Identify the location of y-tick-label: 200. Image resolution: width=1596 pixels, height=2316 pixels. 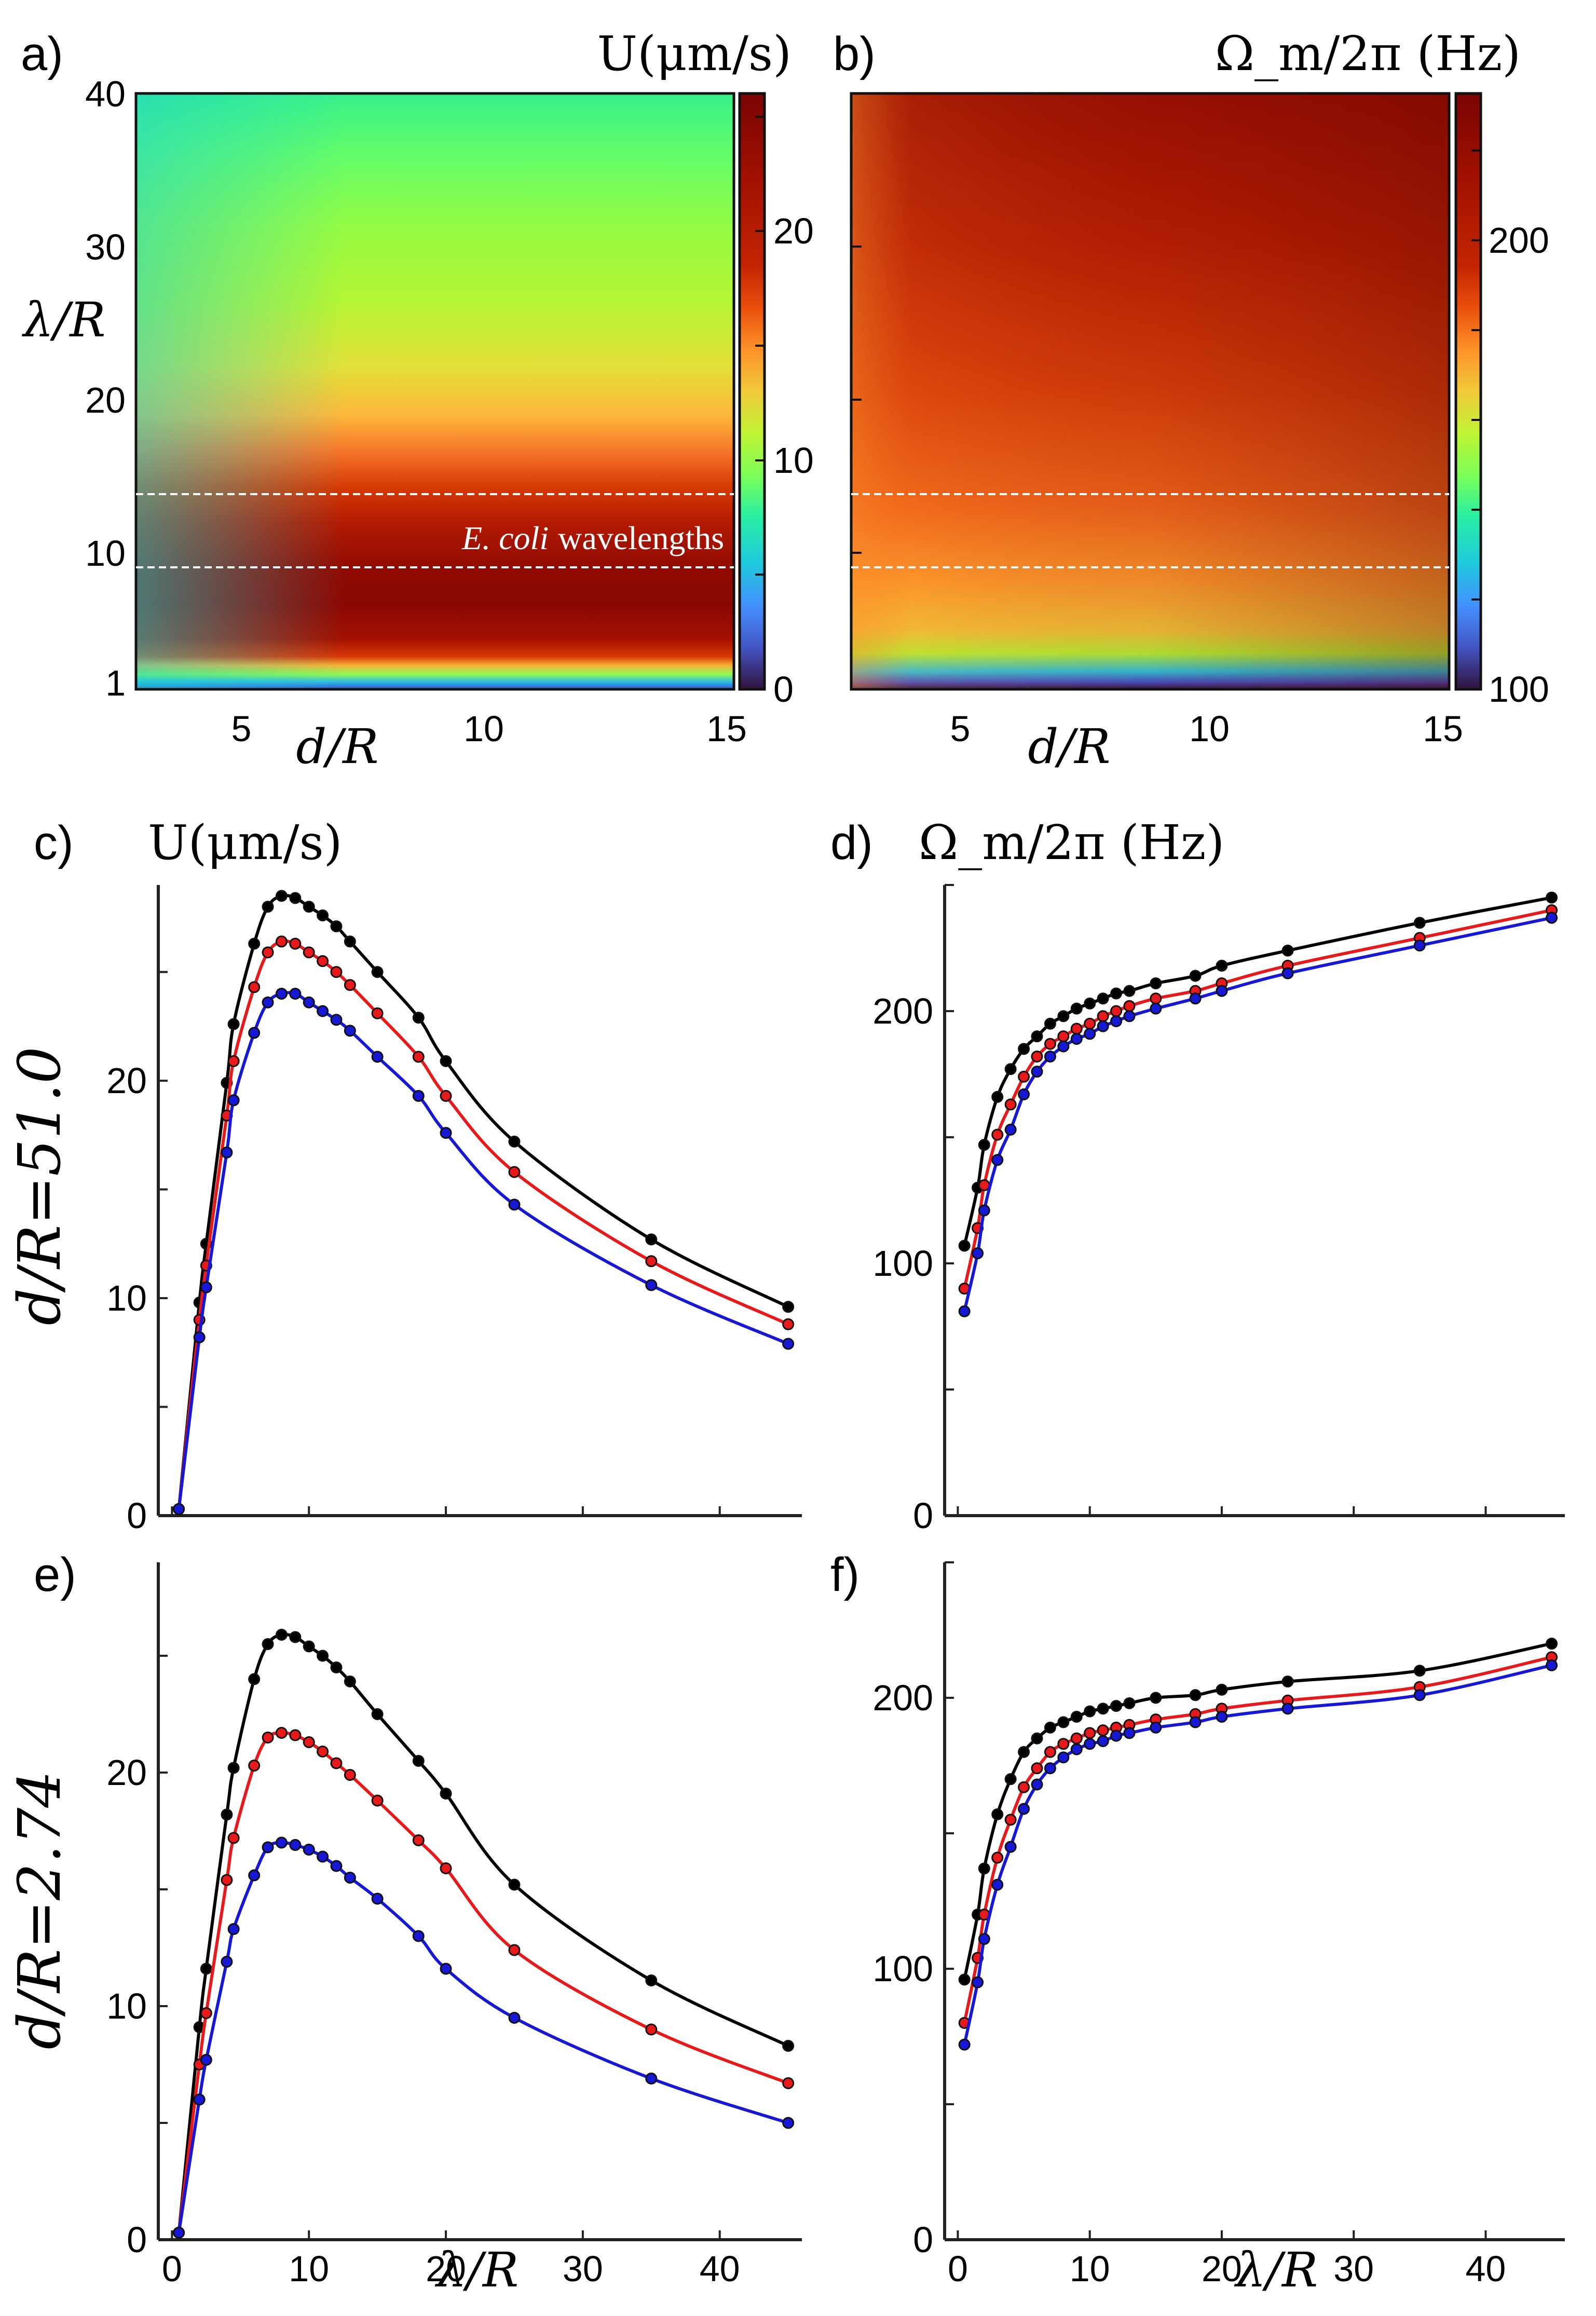
(903, 1011).